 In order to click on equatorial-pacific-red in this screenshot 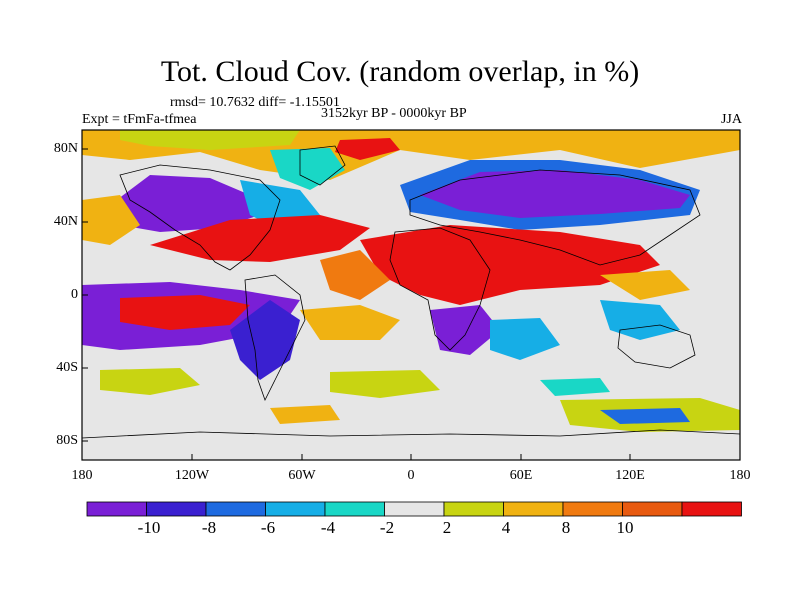, I will do `click(185, 312)`.